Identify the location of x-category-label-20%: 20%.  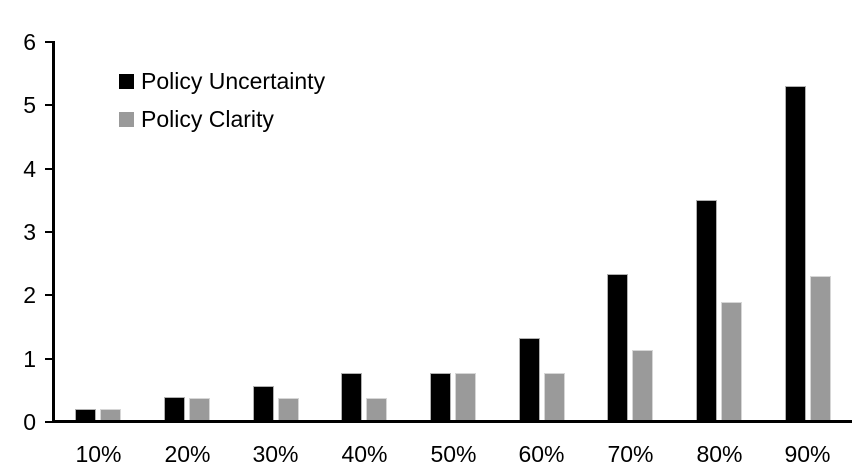
(187, 454).